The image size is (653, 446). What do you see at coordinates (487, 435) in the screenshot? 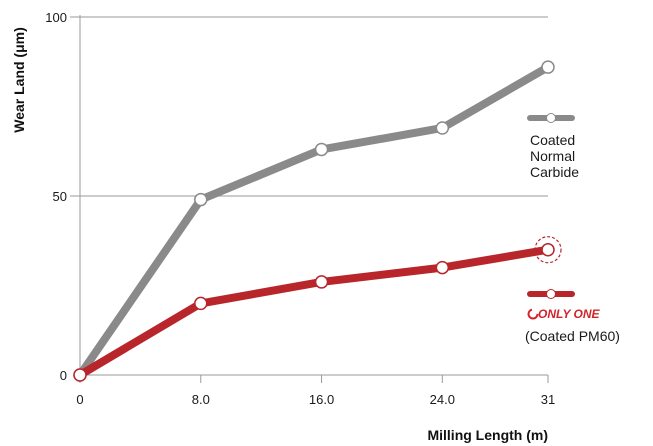
I see `x-axis-title: Milling Length (m)` at bounding box center [487, 435].